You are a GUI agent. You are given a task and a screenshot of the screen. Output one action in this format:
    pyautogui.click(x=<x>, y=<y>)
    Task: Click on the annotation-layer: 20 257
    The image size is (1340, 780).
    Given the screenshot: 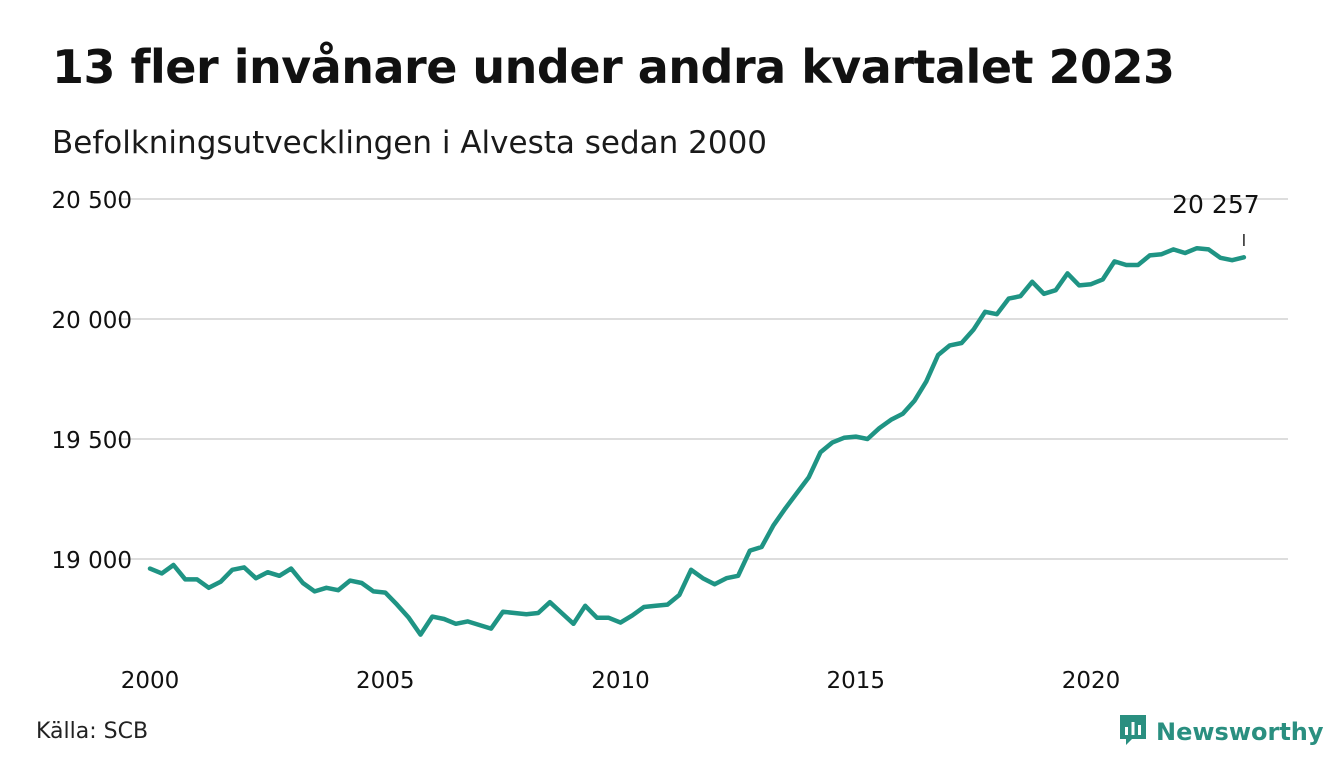 What is the action you would take?
    pyautogui.click(x=1216, y=218)
    